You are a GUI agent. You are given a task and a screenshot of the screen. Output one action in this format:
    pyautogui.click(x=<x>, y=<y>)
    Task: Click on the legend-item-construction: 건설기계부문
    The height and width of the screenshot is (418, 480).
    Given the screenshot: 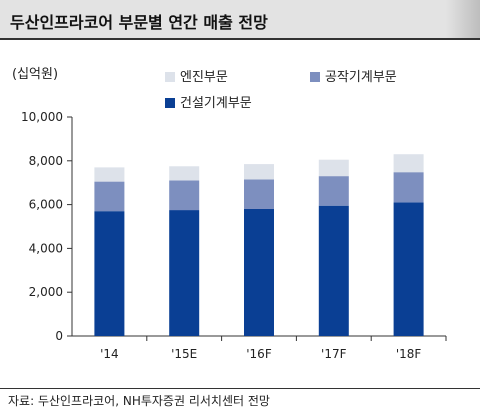 What is the action you would take?
    pyautogui.click(x=208, y=101)
    